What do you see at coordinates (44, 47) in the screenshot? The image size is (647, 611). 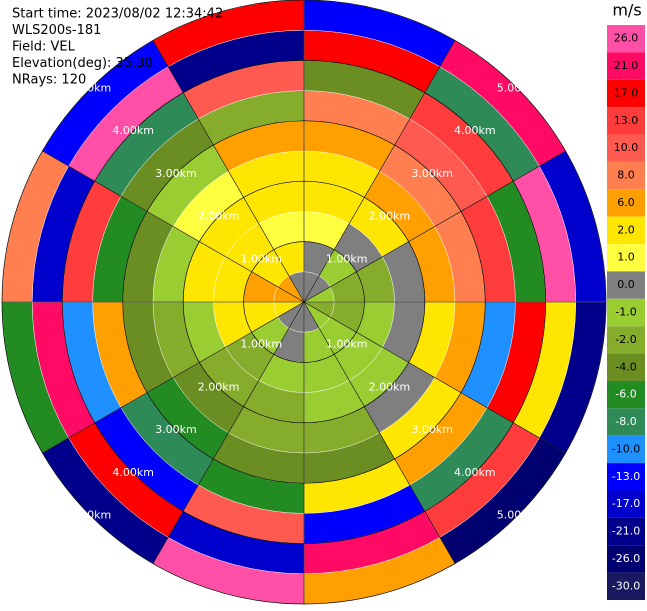 I see `info-text: Field: VEL` at bounding box center [44, 47].